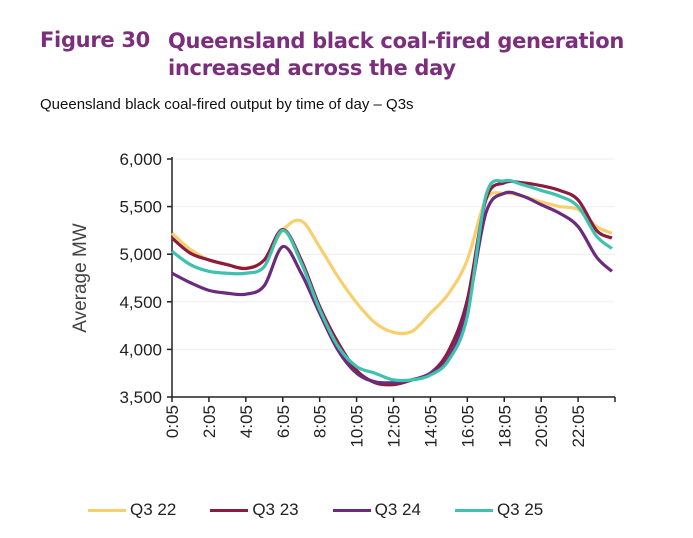  Describe the element at coordinates (520, 509) in the screenshot. I see `legend-label: Q3 25` at that location.